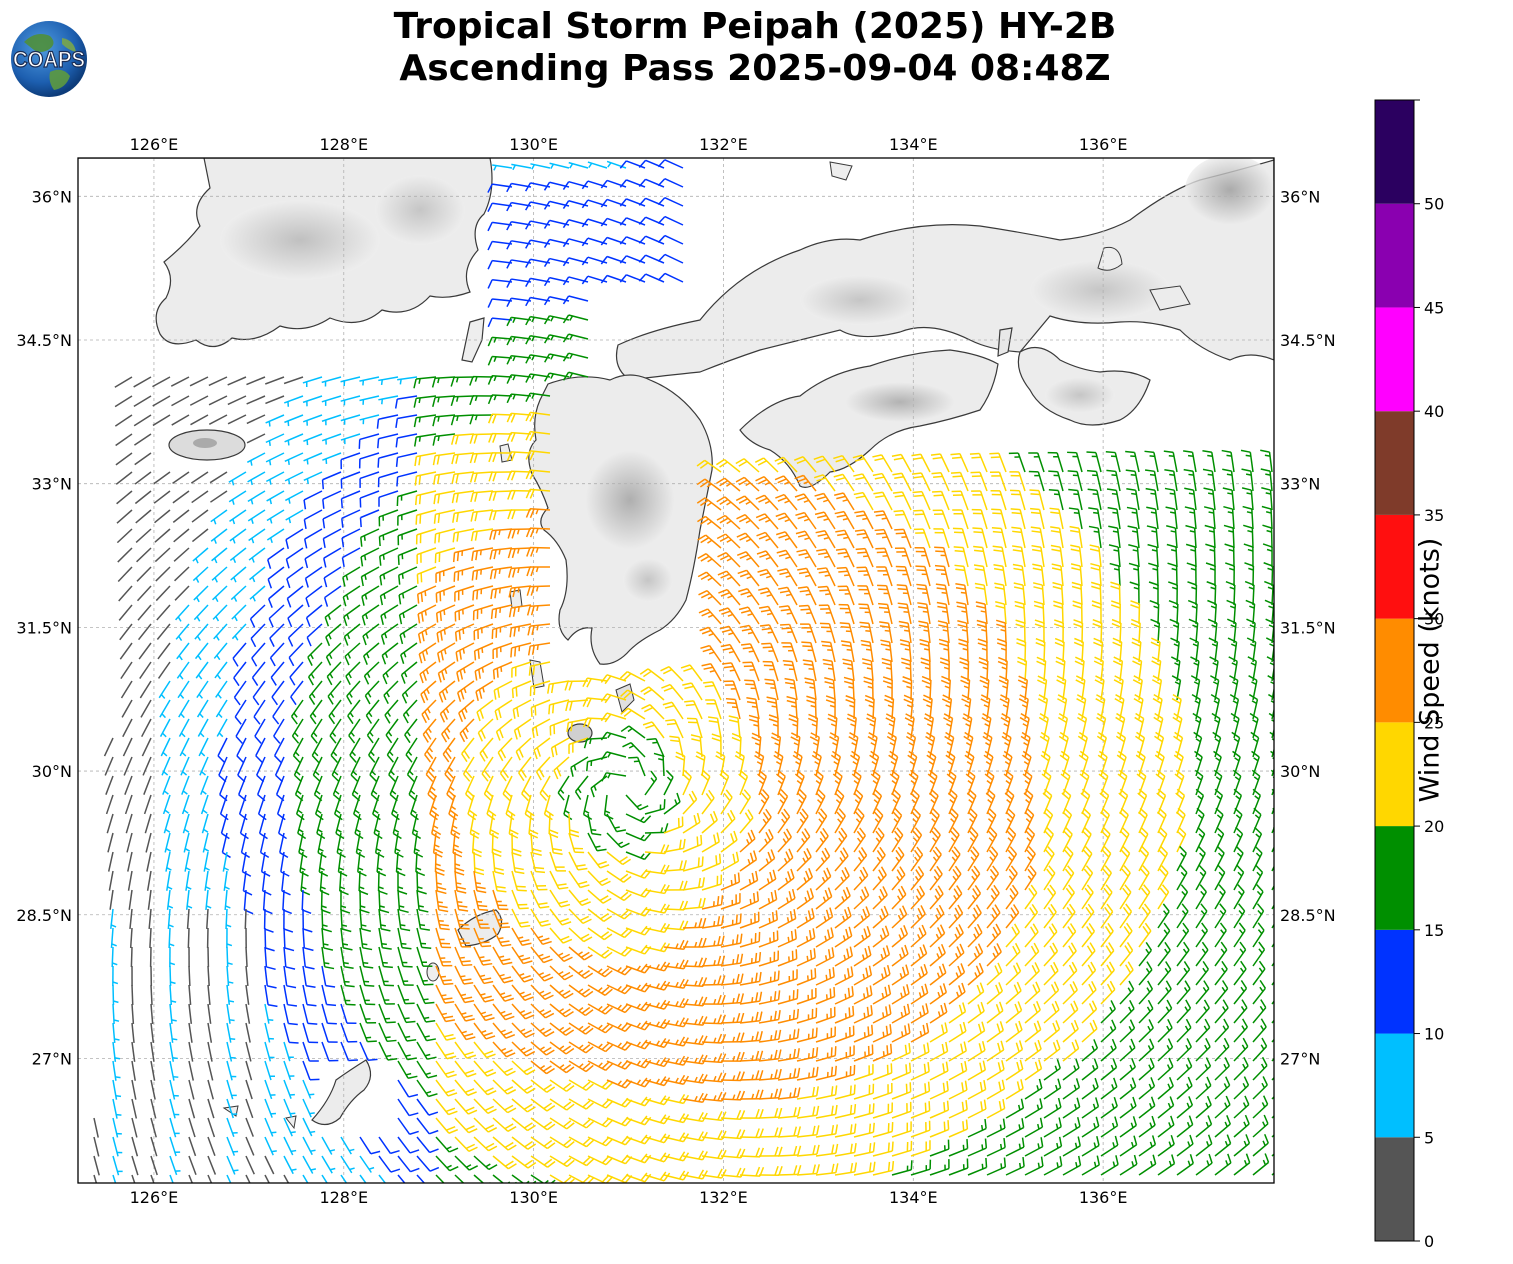  I want to click on colorbar-tick-label: 5, so click(1429, 1137).